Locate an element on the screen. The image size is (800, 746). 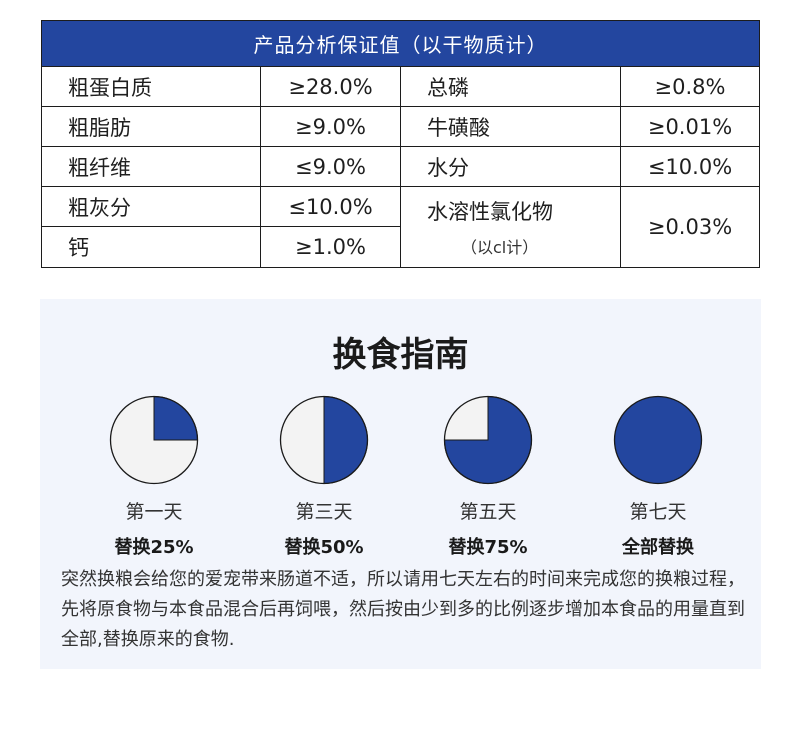
row-value-calcium: ≥1.0% is located at coordinates (331, 247).